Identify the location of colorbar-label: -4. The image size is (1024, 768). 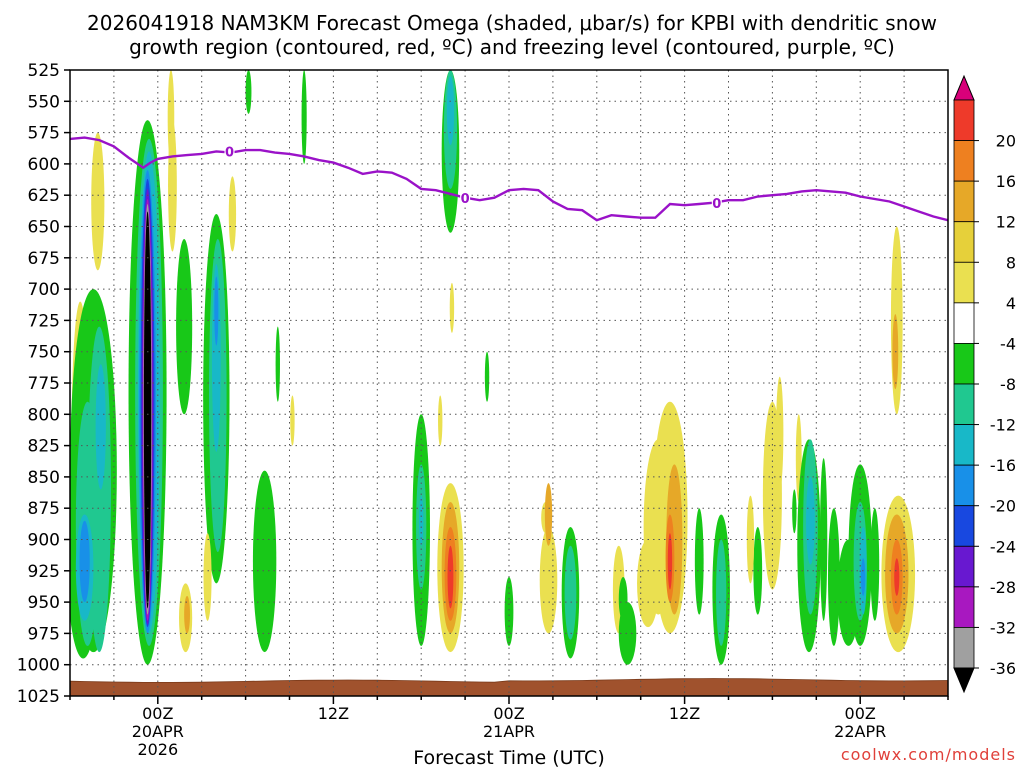
(1008, 343).